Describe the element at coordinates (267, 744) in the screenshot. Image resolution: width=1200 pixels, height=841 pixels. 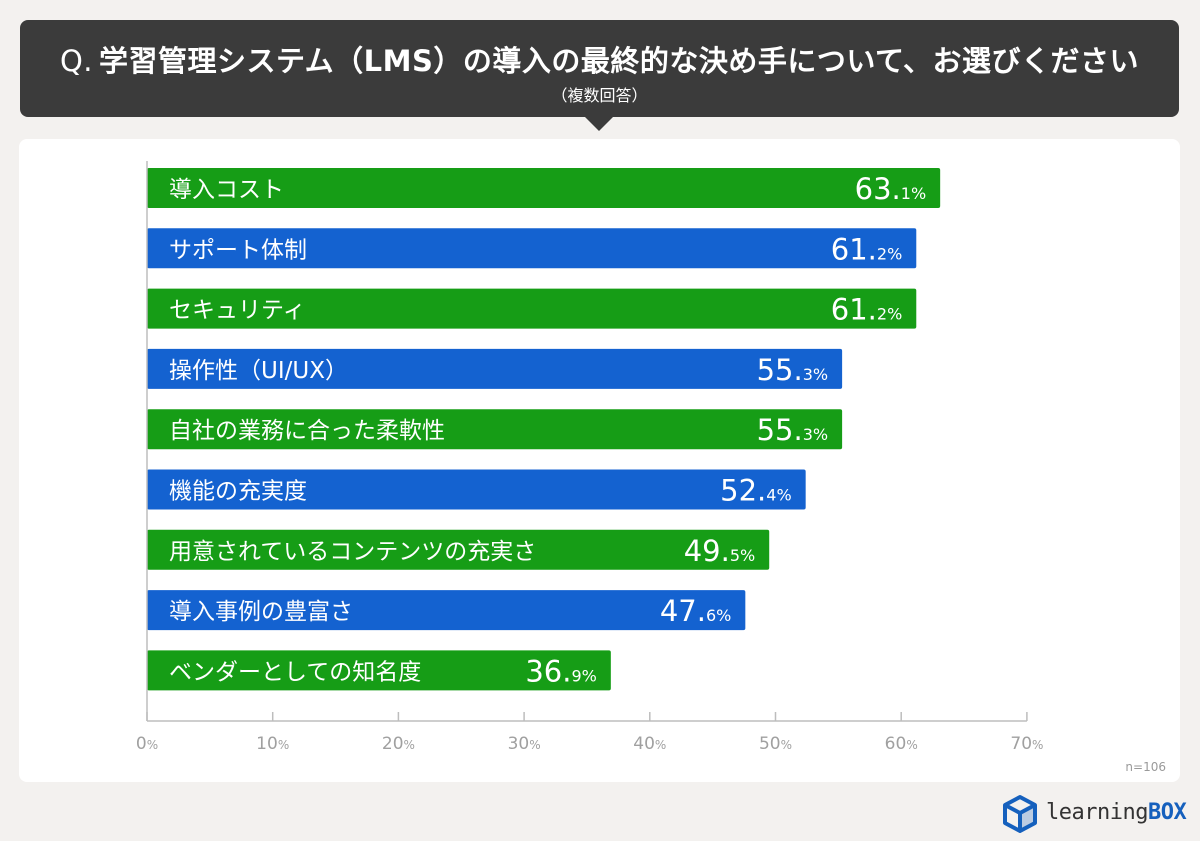
I see `tick-number: 10` at that location.